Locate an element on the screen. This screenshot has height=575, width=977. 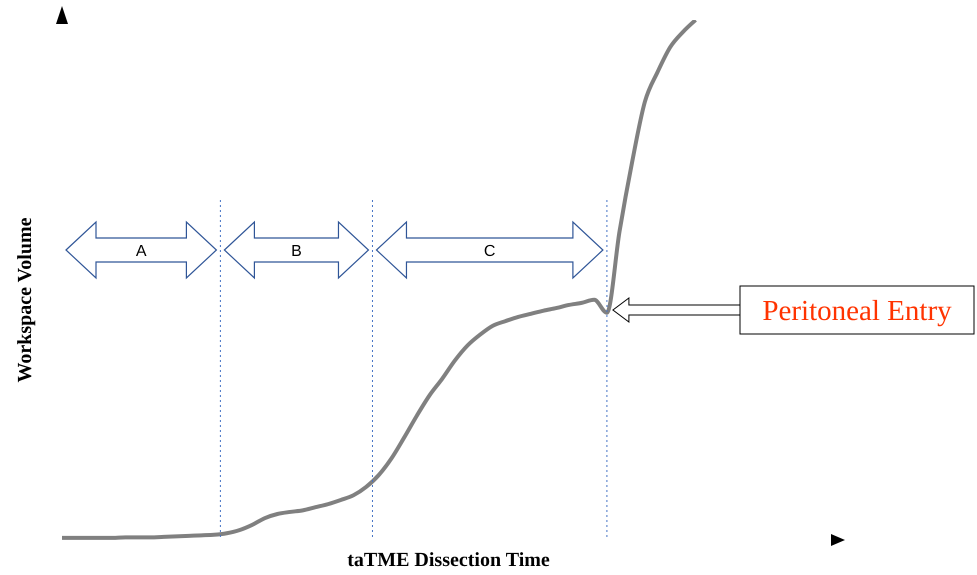
y-axis-title: Workspace Volume is located at coordinates (25, 300).